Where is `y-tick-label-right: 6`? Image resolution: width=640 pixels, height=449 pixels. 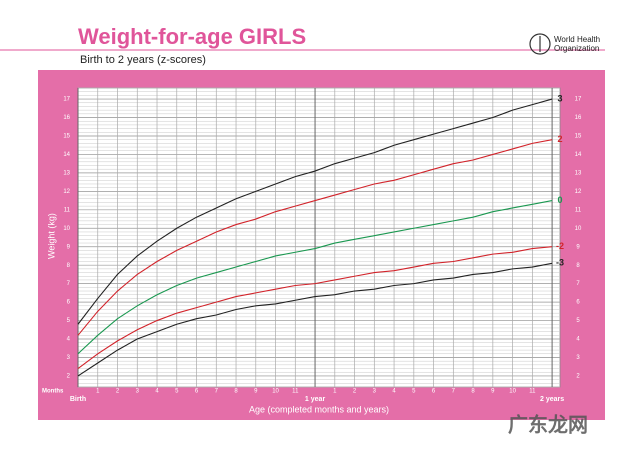 y-tick-label-right: 6 is located at coordinates (578, 303).